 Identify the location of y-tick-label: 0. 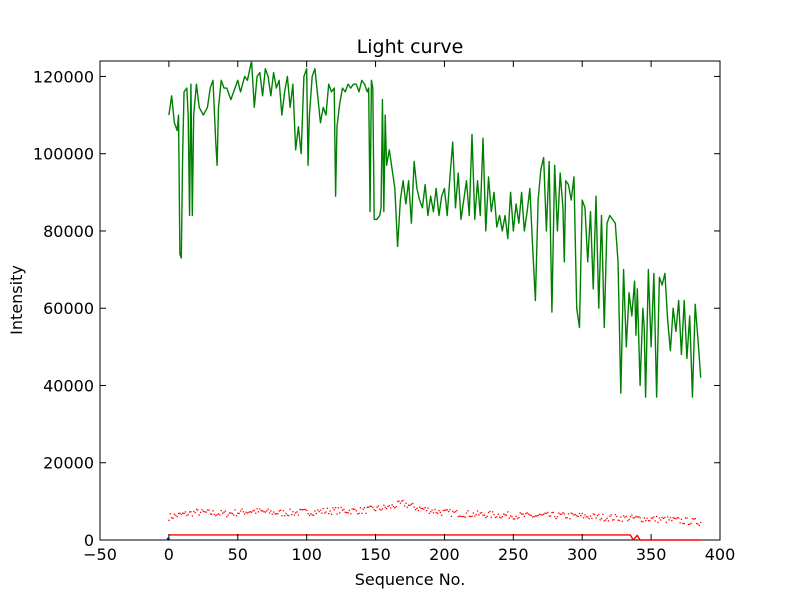
(89, 540).